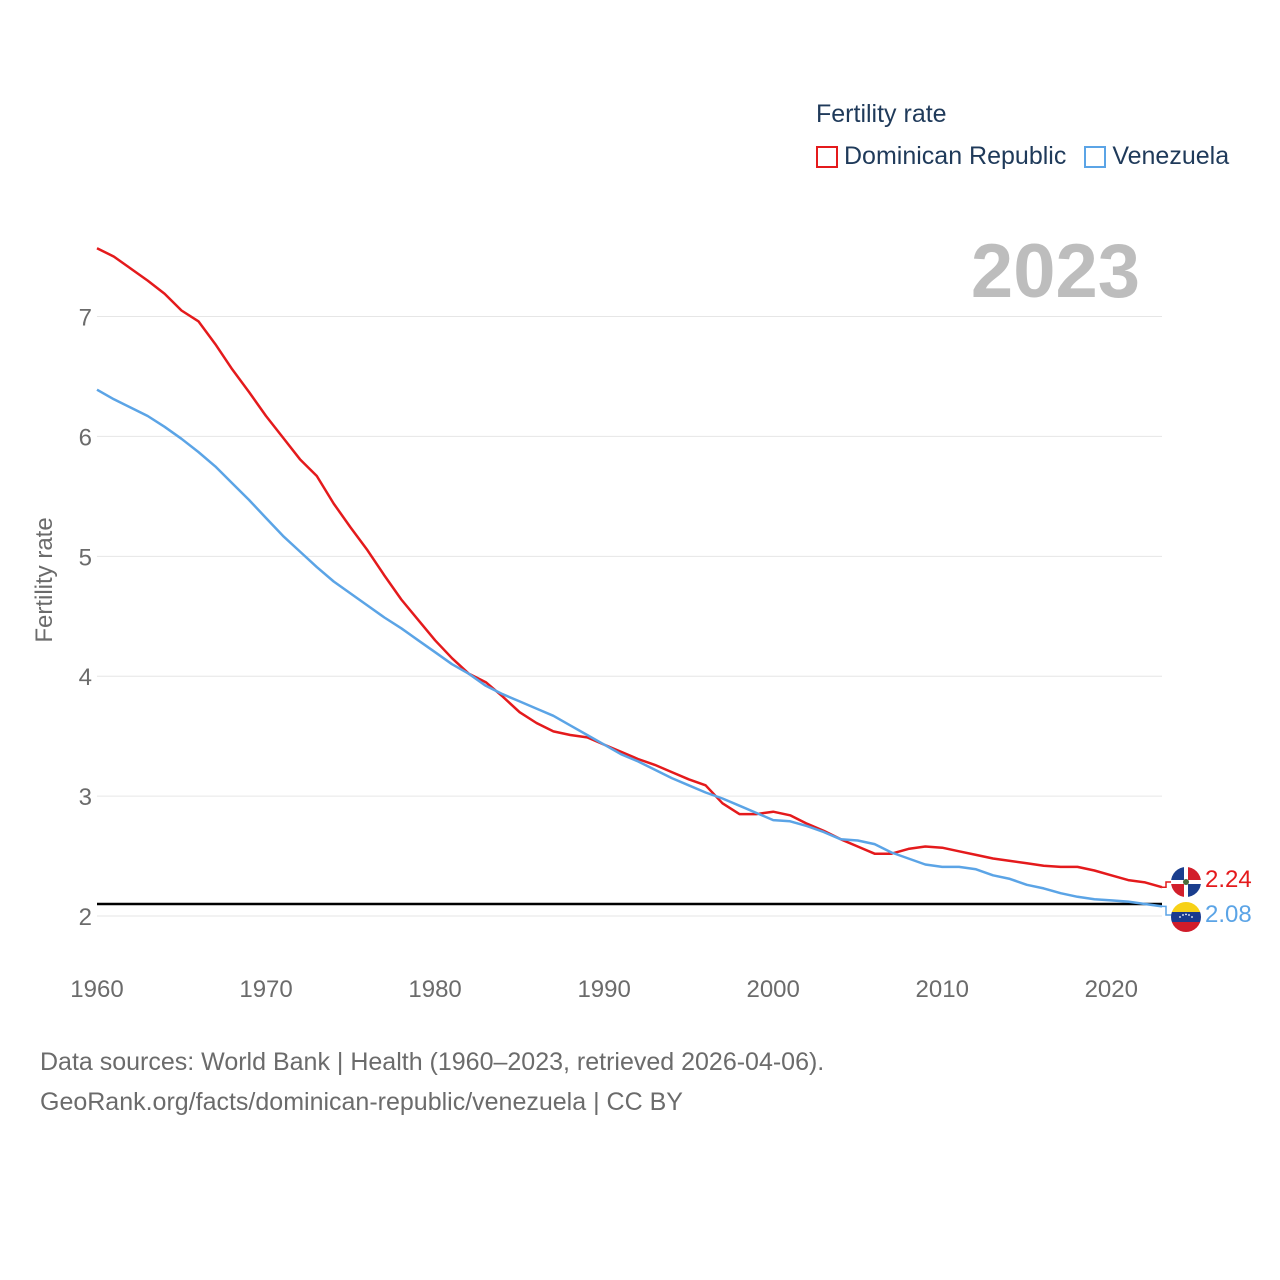  I want to click on y-axis-ticks: 2 3 4 5 6 7, so click(85, 618).